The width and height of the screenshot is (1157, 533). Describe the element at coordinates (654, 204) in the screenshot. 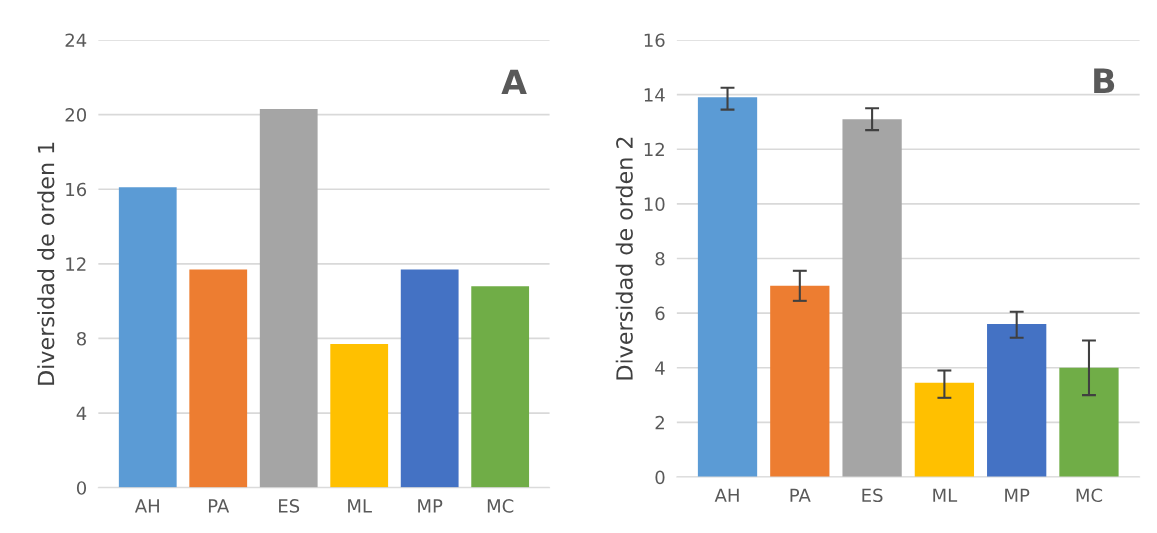

I see `y-tick-label: 10` at that location.